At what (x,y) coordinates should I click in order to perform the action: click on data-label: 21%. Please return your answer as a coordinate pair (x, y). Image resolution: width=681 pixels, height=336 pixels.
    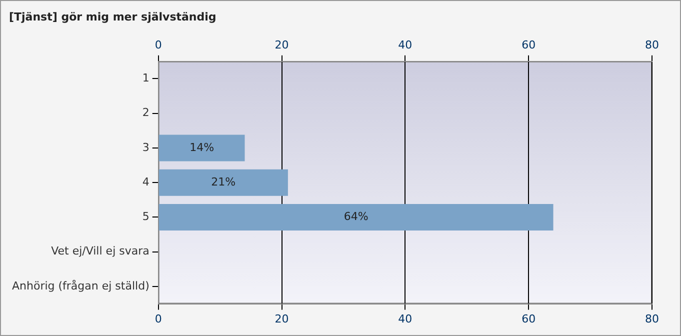
    Looking at the image, I should click on (223, 181).